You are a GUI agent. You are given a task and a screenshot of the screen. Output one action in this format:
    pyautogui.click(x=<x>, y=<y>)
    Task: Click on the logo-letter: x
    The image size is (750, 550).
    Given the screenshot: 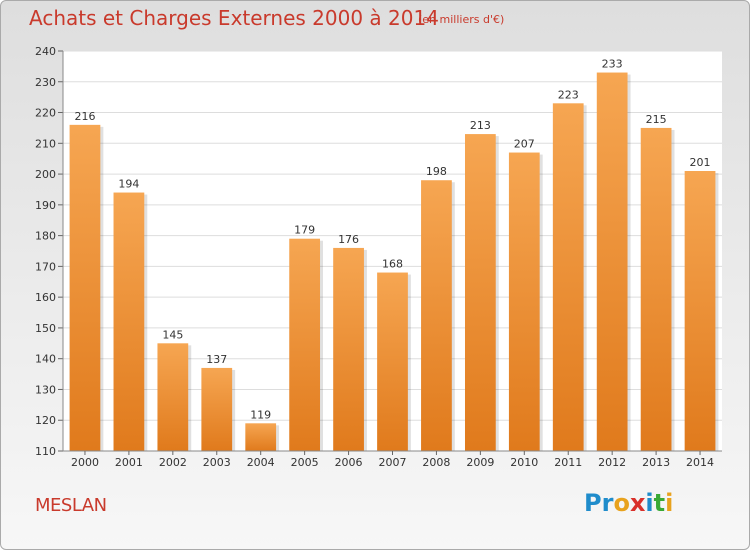 What is the action you would take?
    pyautogui.click(x=637, y=503)
    